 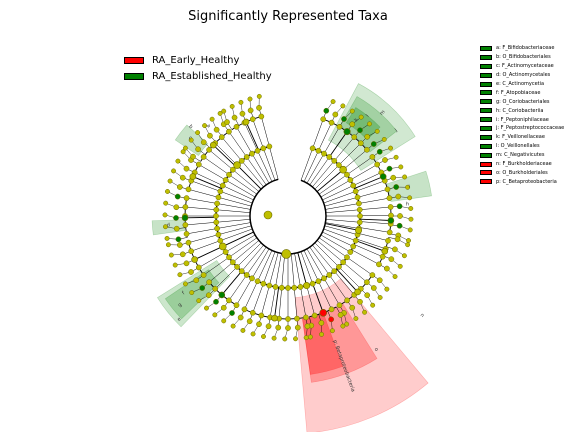 What do you see at coordinates (522, 119) in the screenshot?
I see `taxa-legend-label: i: F_Peptoniphilaceae` at bounding box center [522, 119].